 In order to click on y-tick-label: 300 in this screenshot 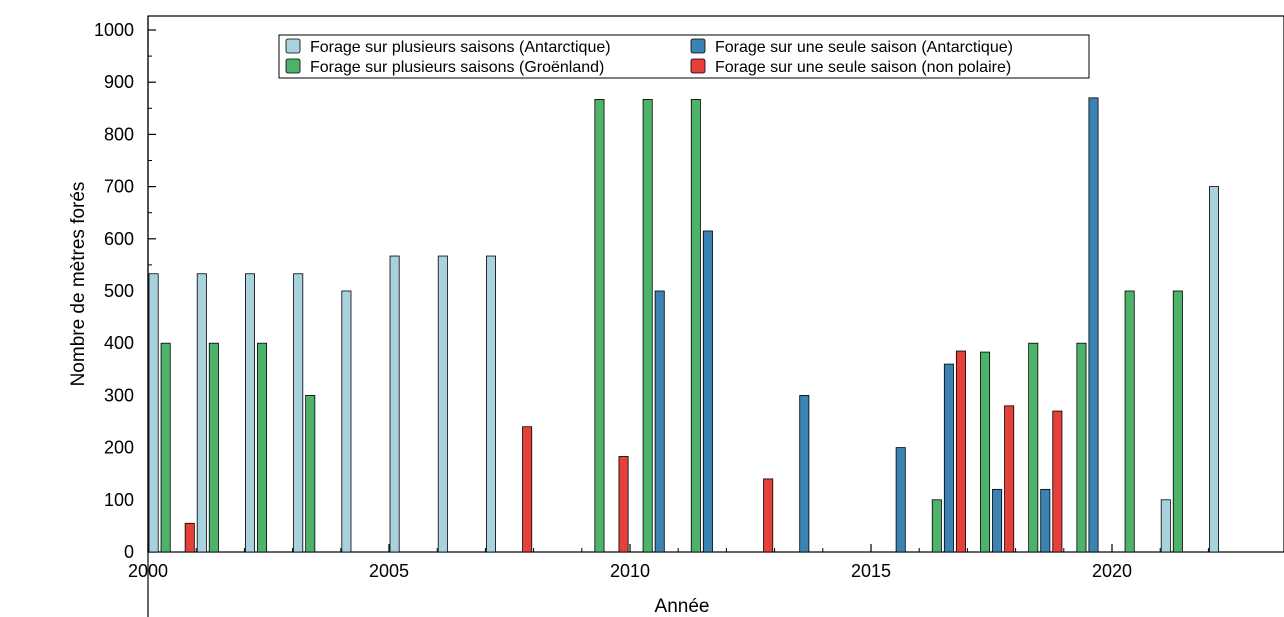, I will do `click(119, 395)`.